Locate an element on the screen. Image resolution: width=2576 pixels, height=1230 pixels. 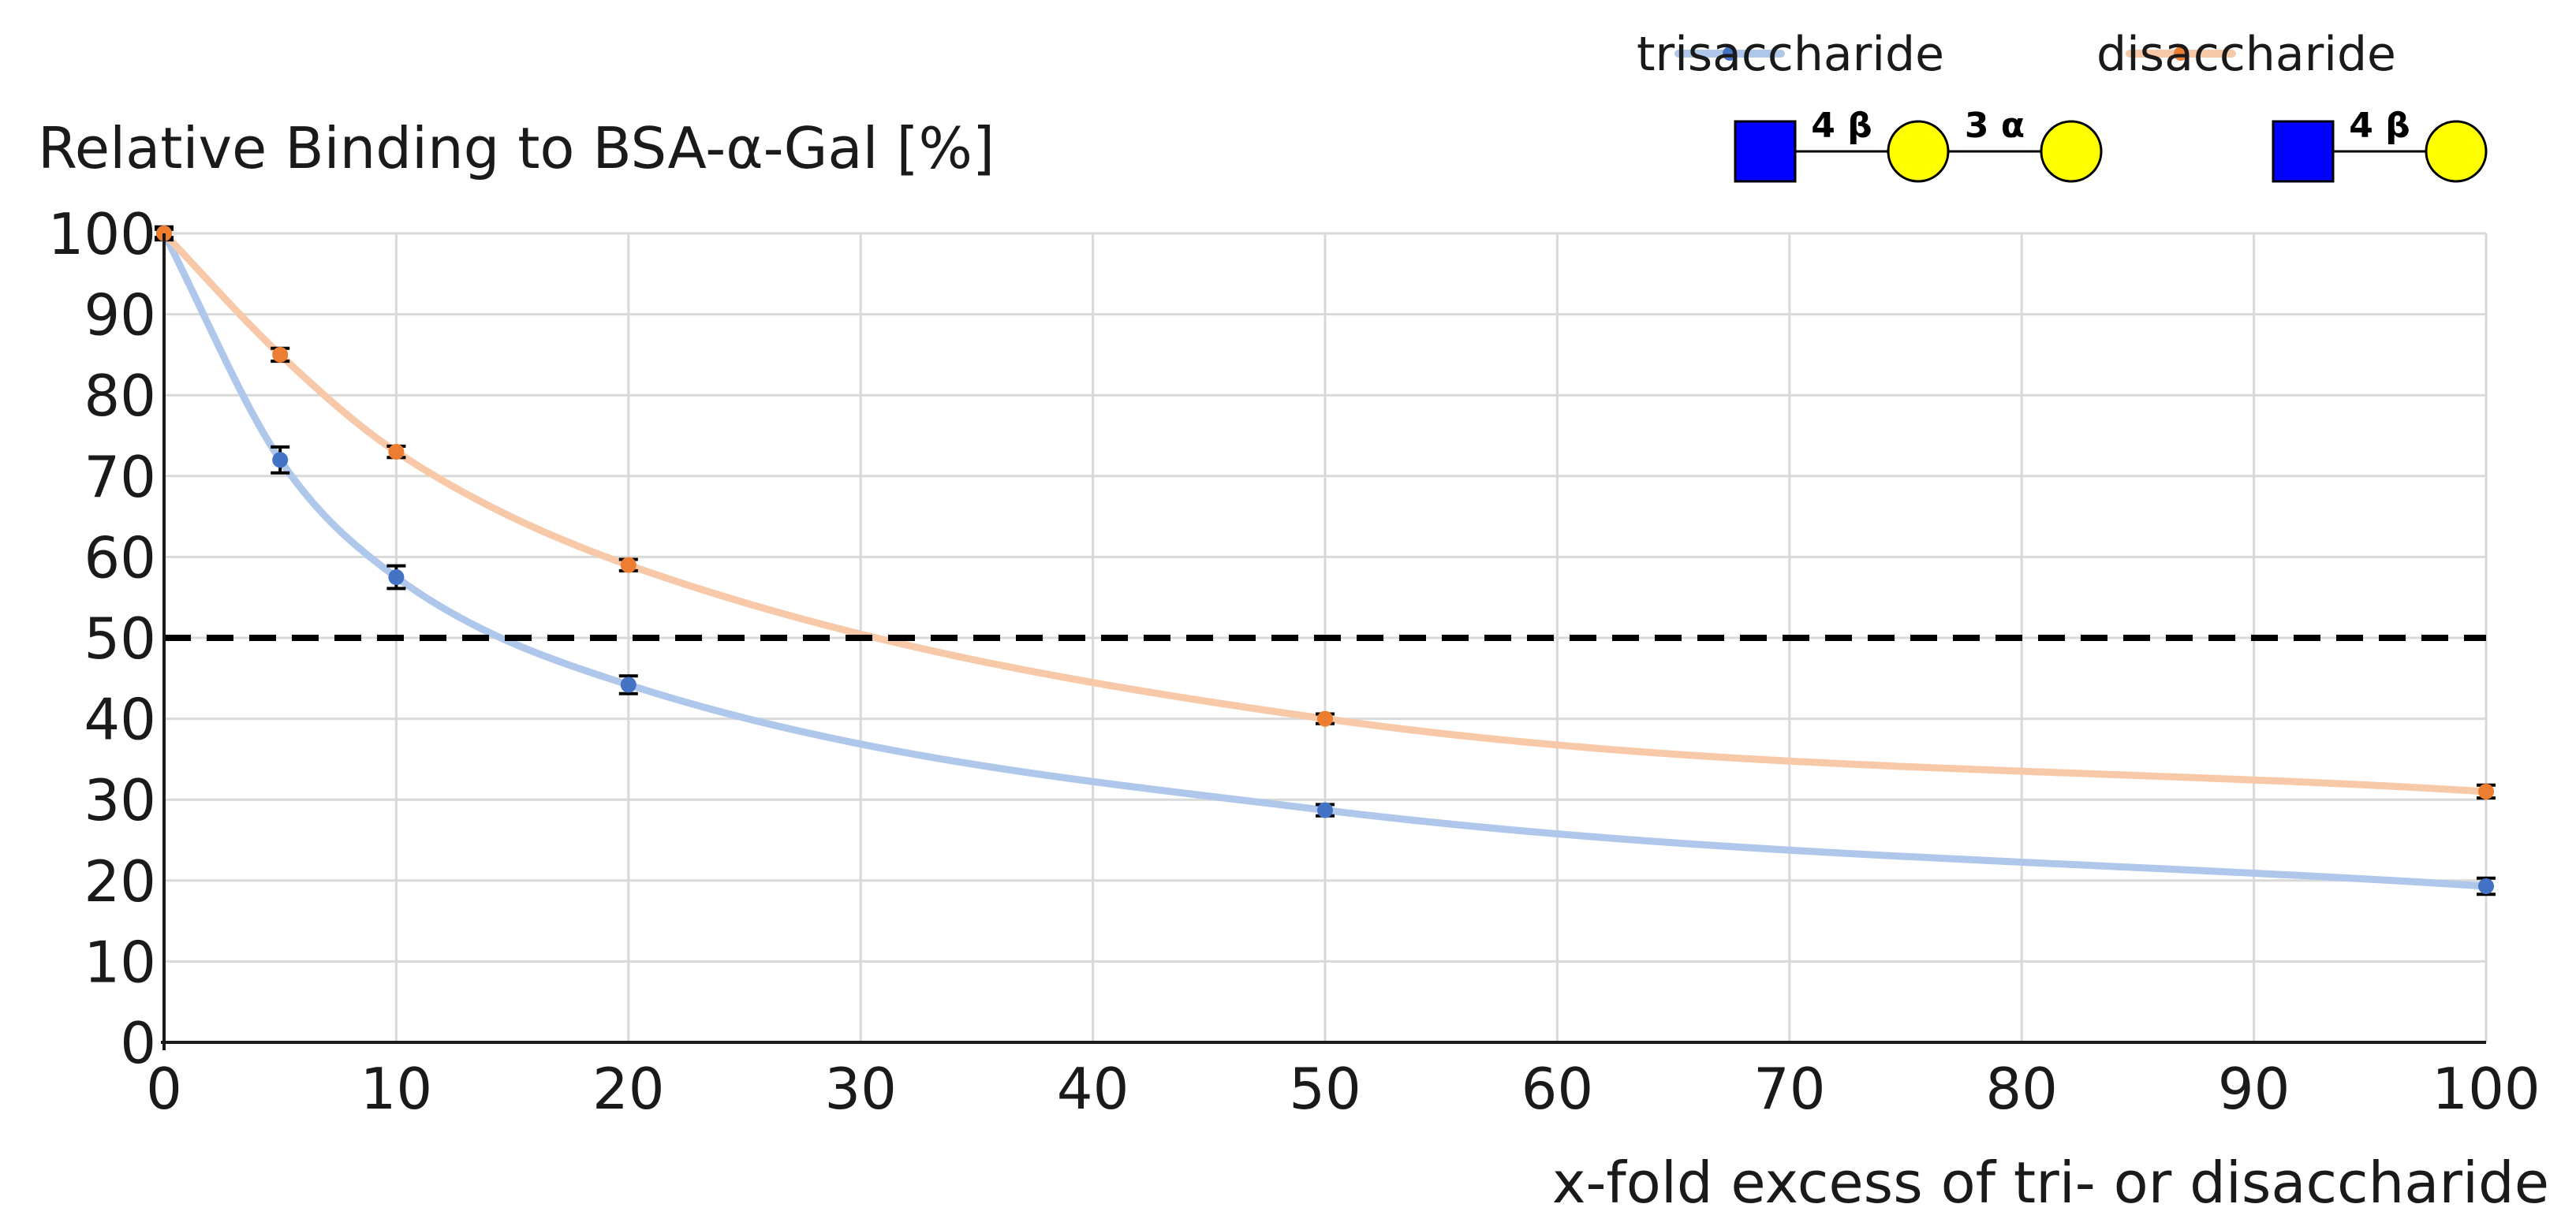
y-tick-label-50: 50 is located at coordinates (120, 639).